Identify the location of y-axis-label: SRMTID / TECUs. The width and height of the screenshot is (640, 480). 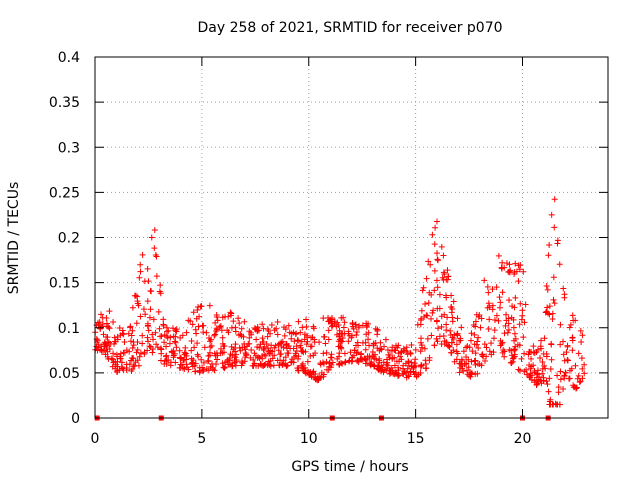
(14, 238).